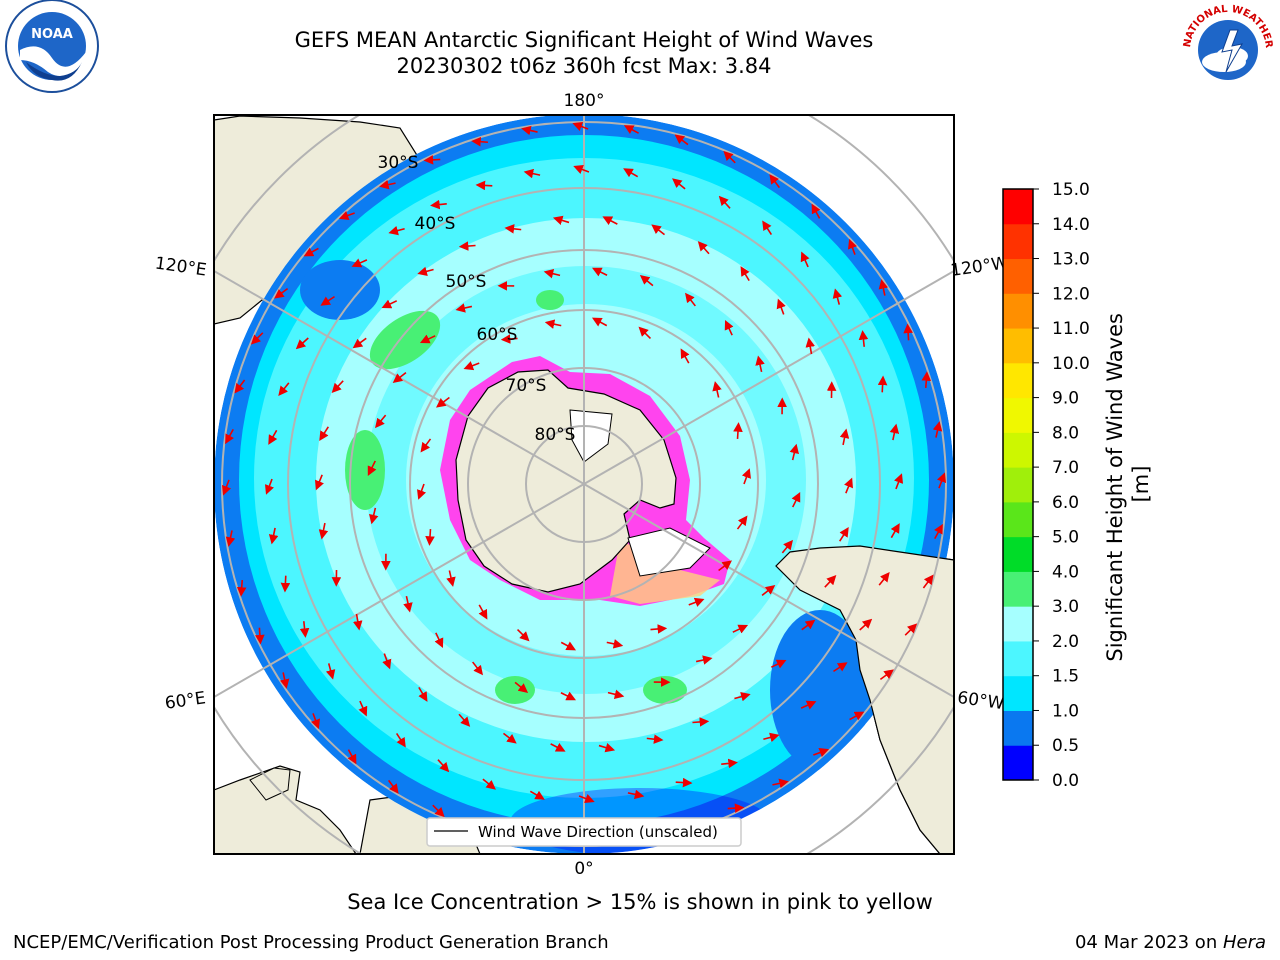 This screenshot has width=1280, height=960. What do you see at coordinates (1065, 433) in the screenshot?
I see `colorbar-tick-label: 8.0` at bounding box center [1065, 433].